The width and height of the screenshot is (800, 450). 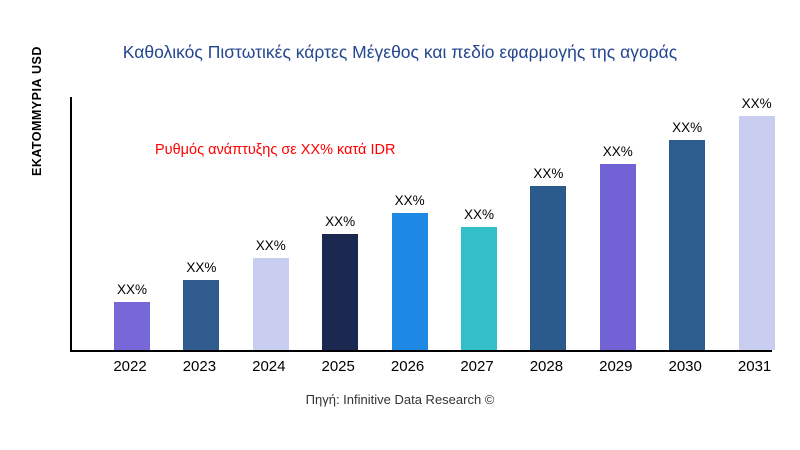 I want to click on bar-2026, so click(x=409, y=281).